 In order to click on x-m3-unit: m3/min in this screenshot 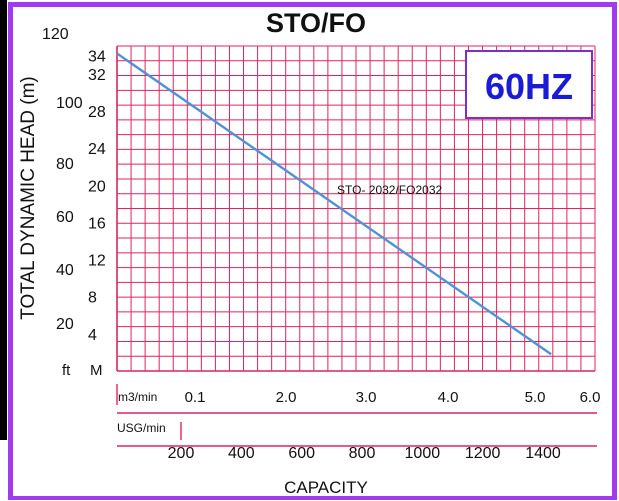, I will do `click(137, 397)`.